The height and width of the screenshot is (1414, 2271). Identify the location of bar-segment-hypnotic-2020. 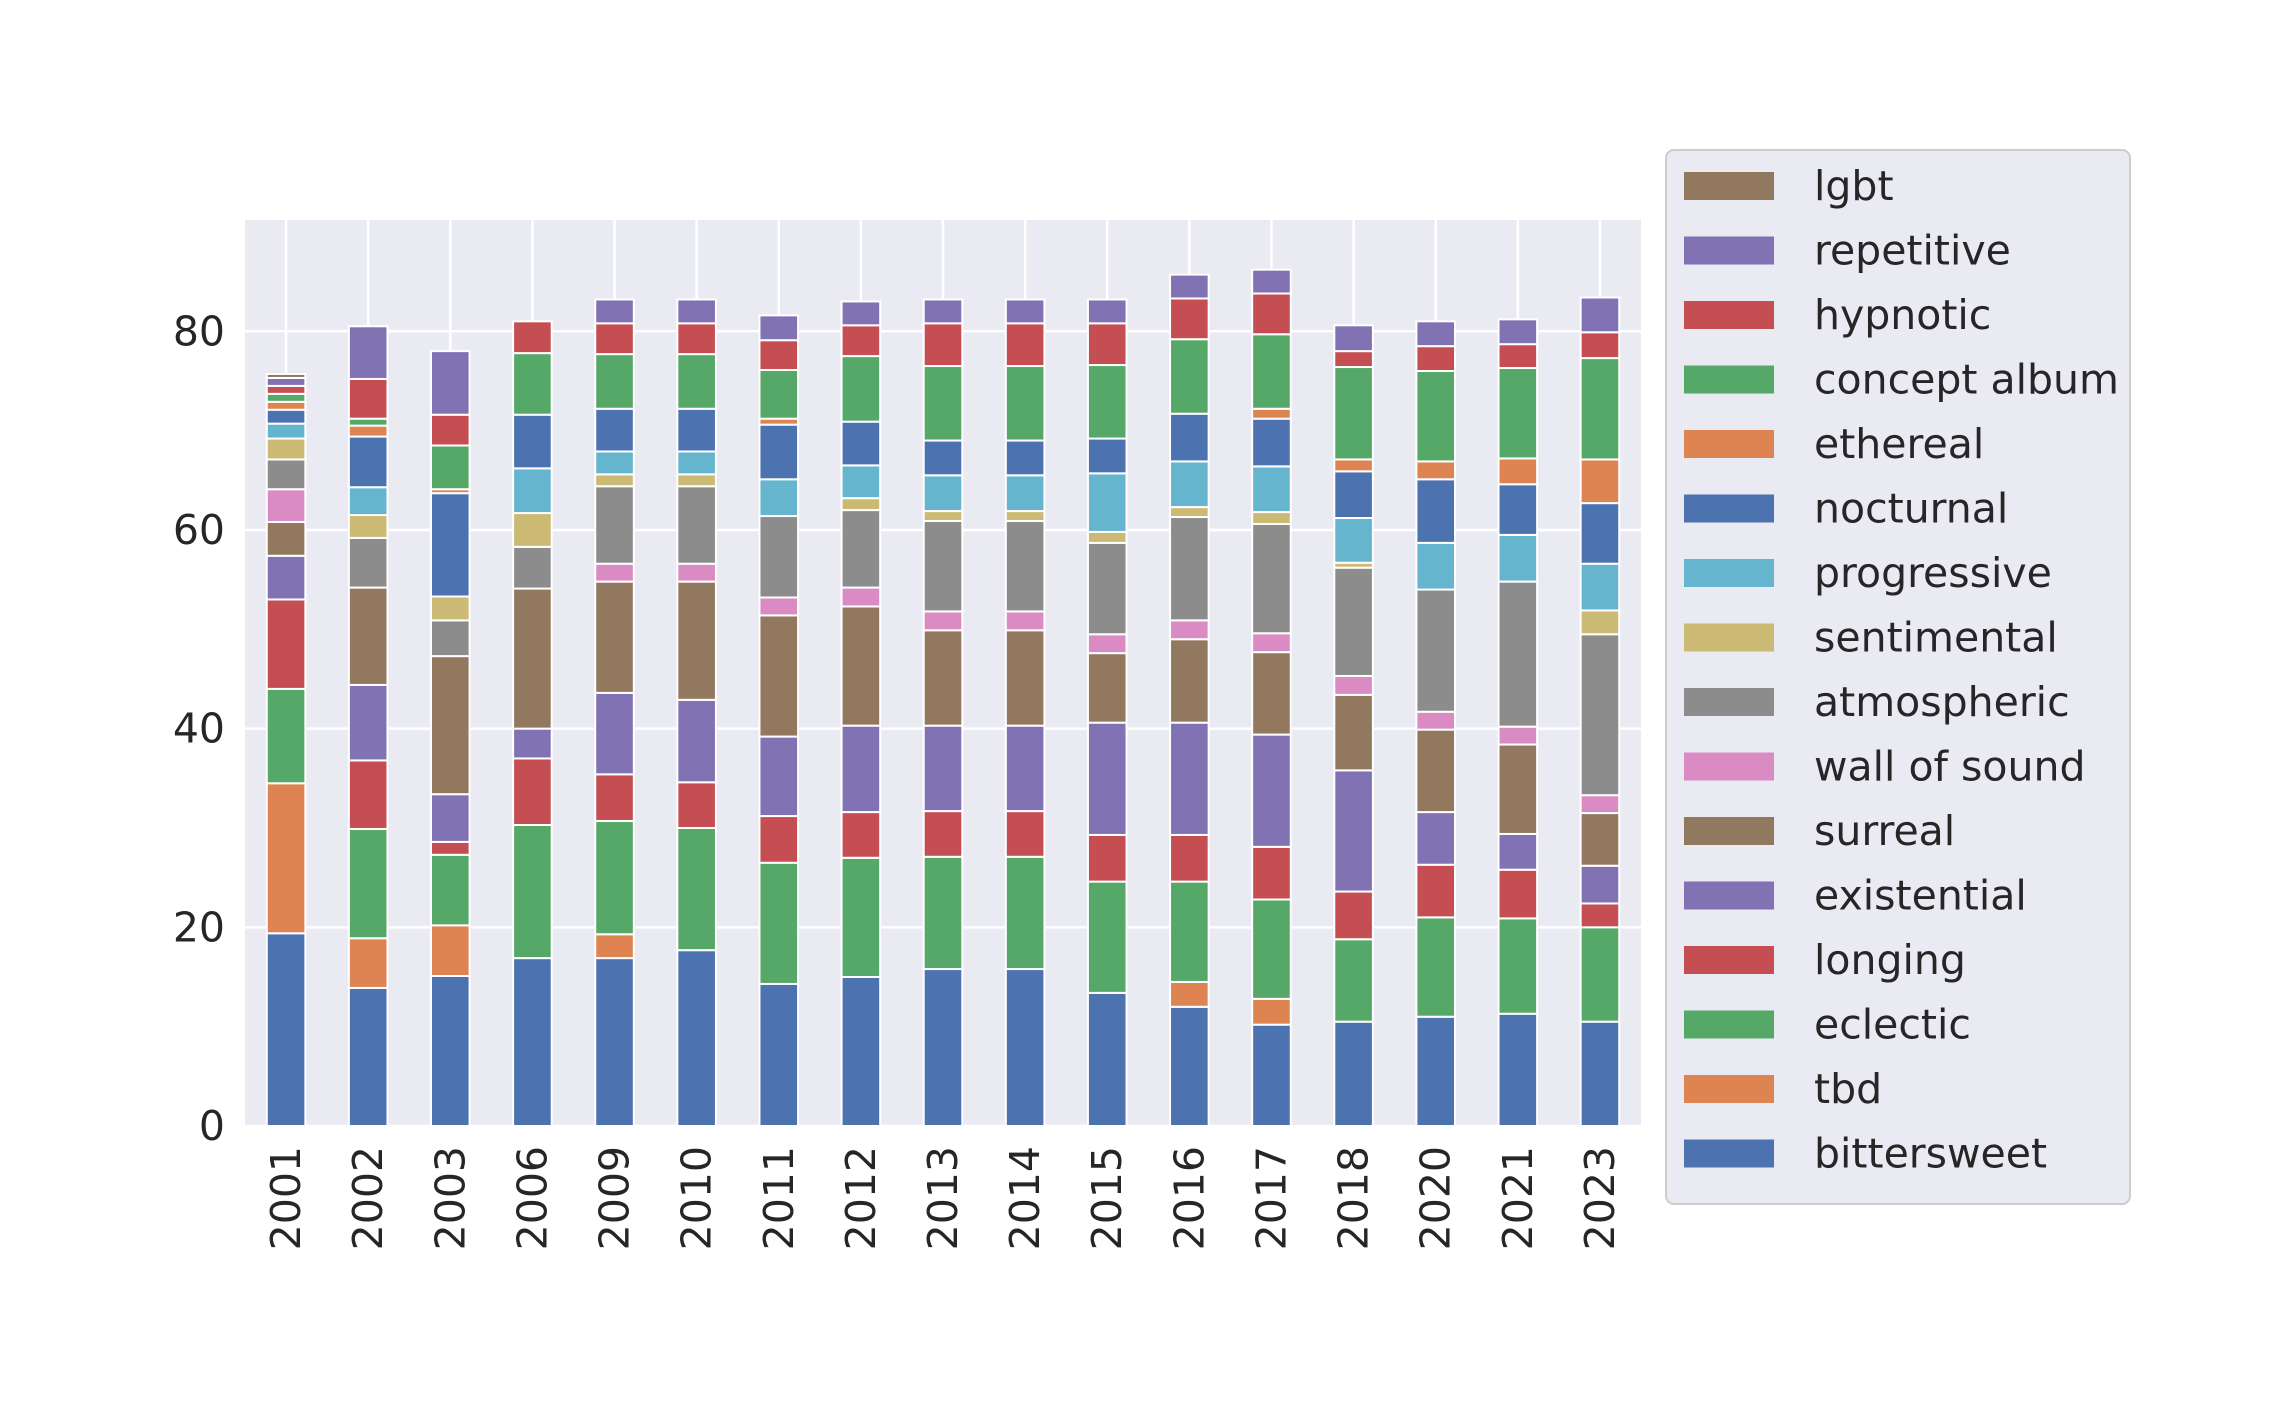
(1436, 358).